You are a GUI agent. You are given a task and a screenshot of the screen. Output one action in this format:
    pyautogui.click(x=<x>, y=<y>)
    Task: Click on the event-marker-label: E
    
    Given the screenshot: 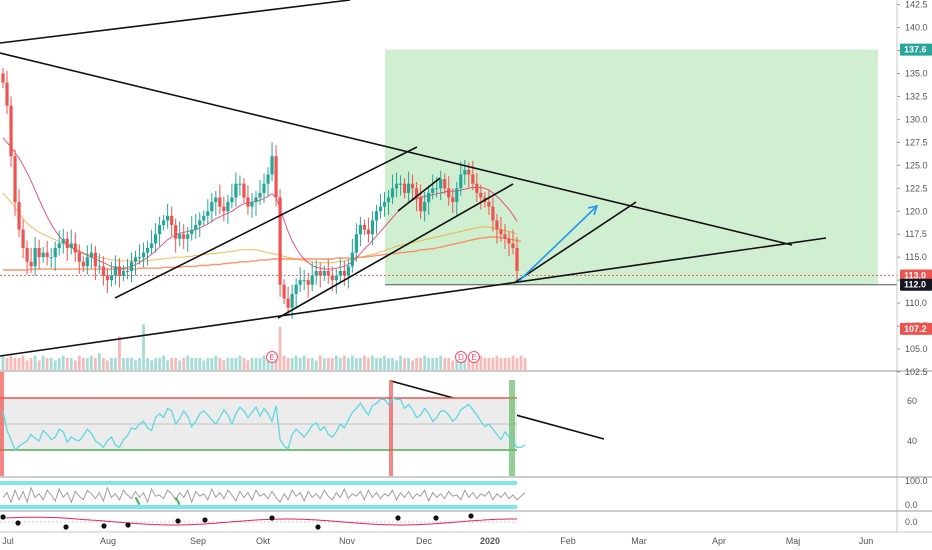 What is the action you would take?
    pyautogui.click(x=473, y=357)
    